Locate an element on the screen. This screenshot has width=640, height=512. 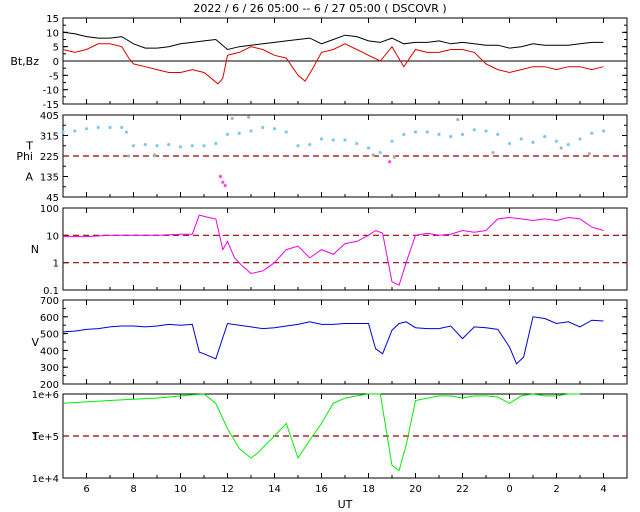
x-tick-label: 6 is located at coordinates (86, 489).